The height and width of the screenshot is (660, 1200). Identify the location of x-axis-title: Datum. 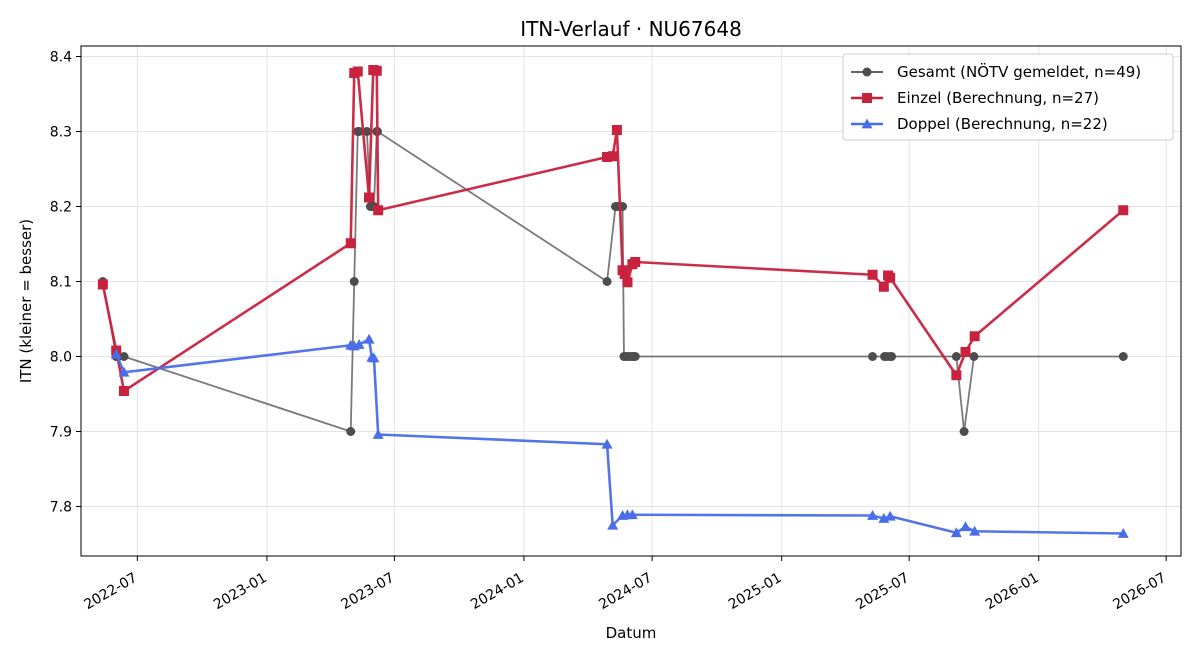
(631, 633).